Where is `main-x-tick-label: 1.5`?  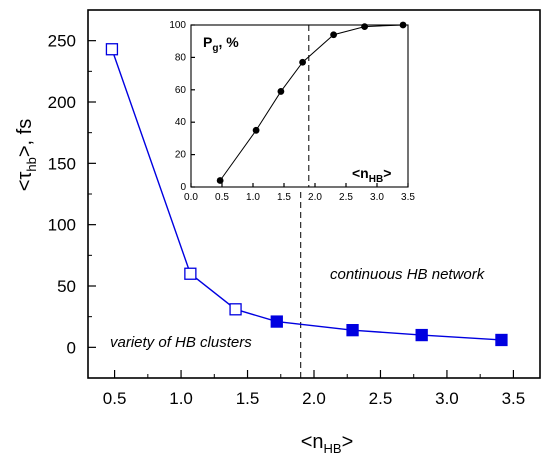
main-x-tick-label: 1.5 is located at coordinates (248, 398).